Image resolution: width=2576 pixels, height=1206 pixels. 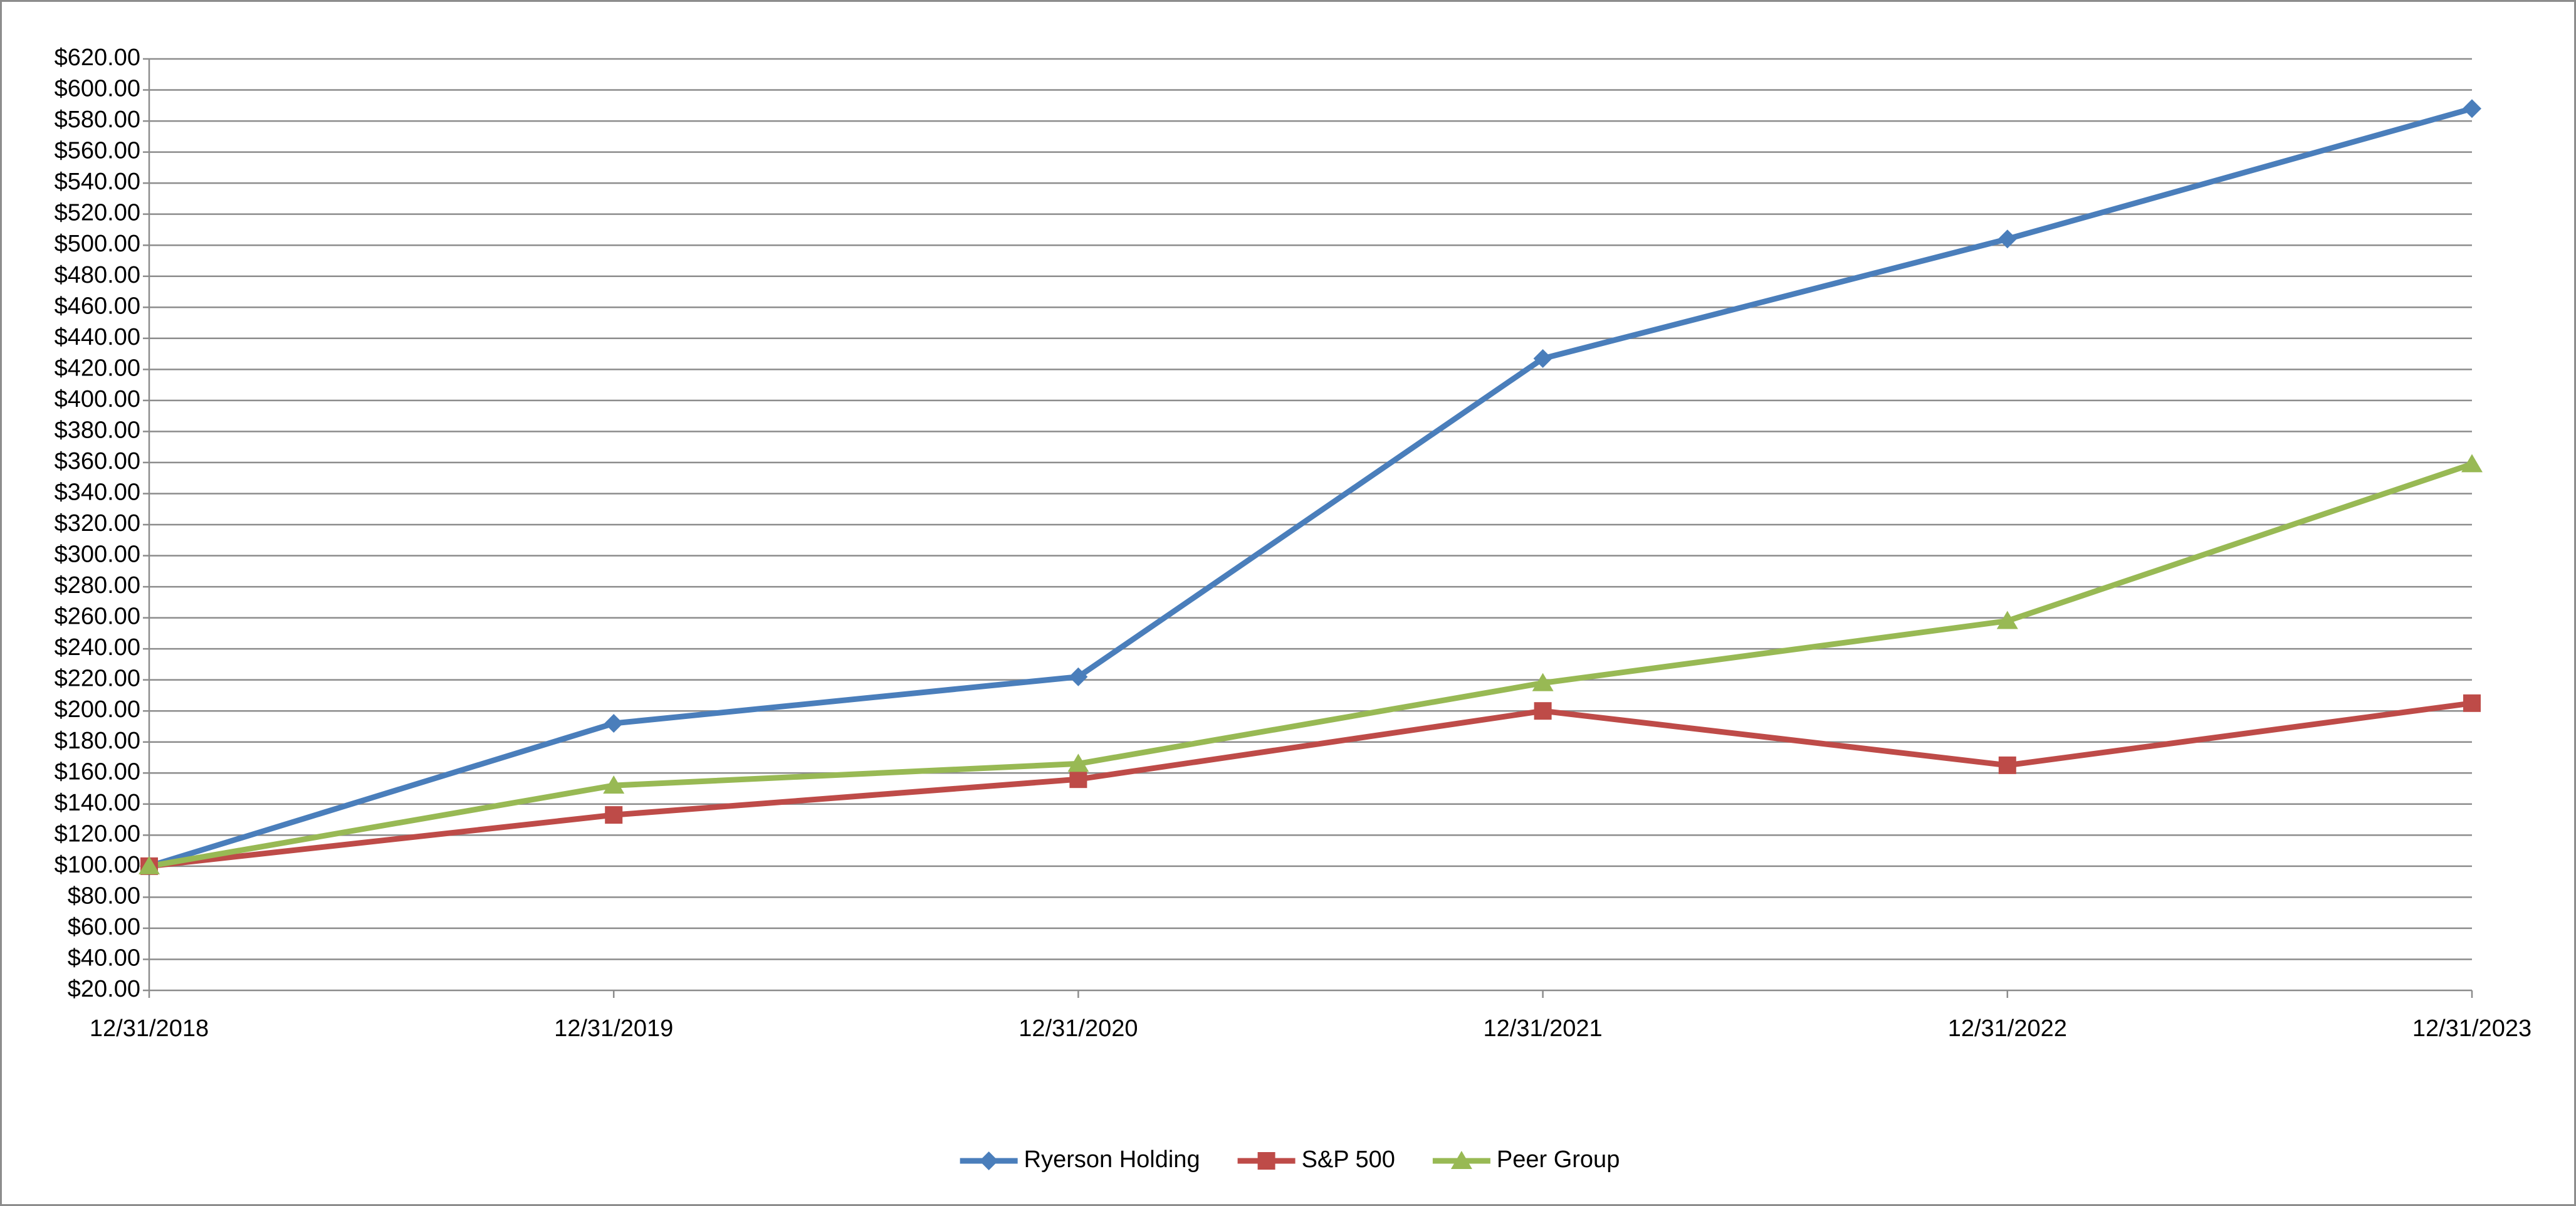 What do you see at coordinates (97, 555) in the screenshot?
I see `y-tick-label: $300.00` at bounding box center [97, 555].